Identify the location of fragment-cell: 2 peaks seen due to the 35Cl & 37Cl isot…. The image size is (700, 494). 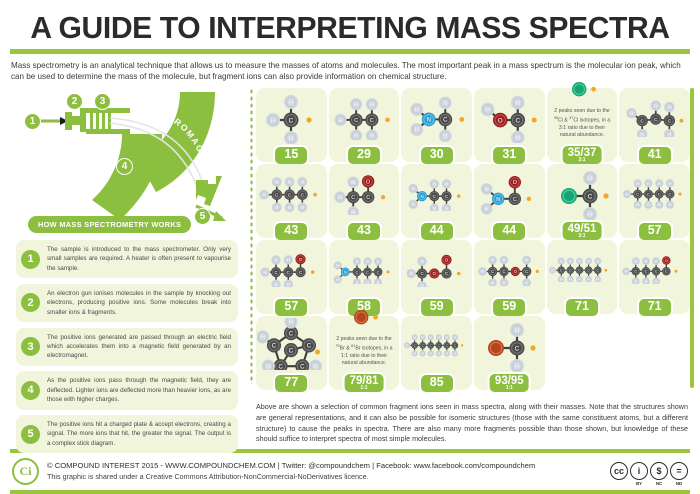
(582, 123).